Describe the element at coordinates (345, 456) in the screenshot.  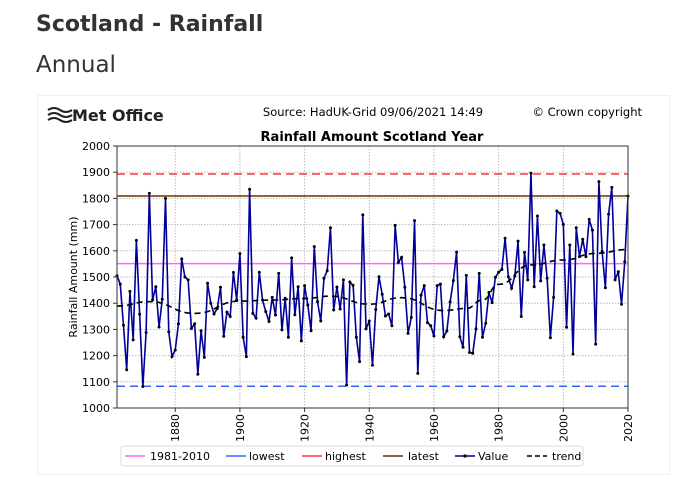
I see `legend-label: highest` at that location.